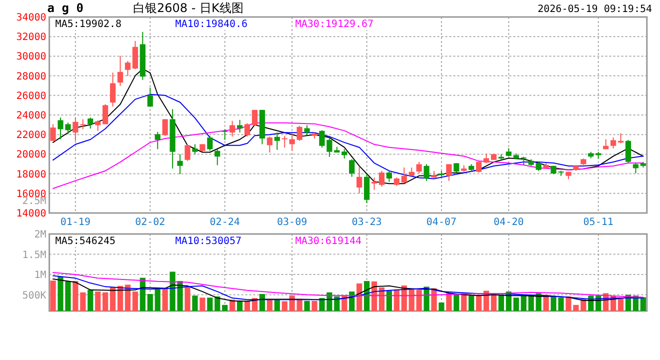 The width and height of the screenshot is (660, 360). Describe the element at coordinates (65, 8) in the screenshot. I see `text: a g 0` at that location.